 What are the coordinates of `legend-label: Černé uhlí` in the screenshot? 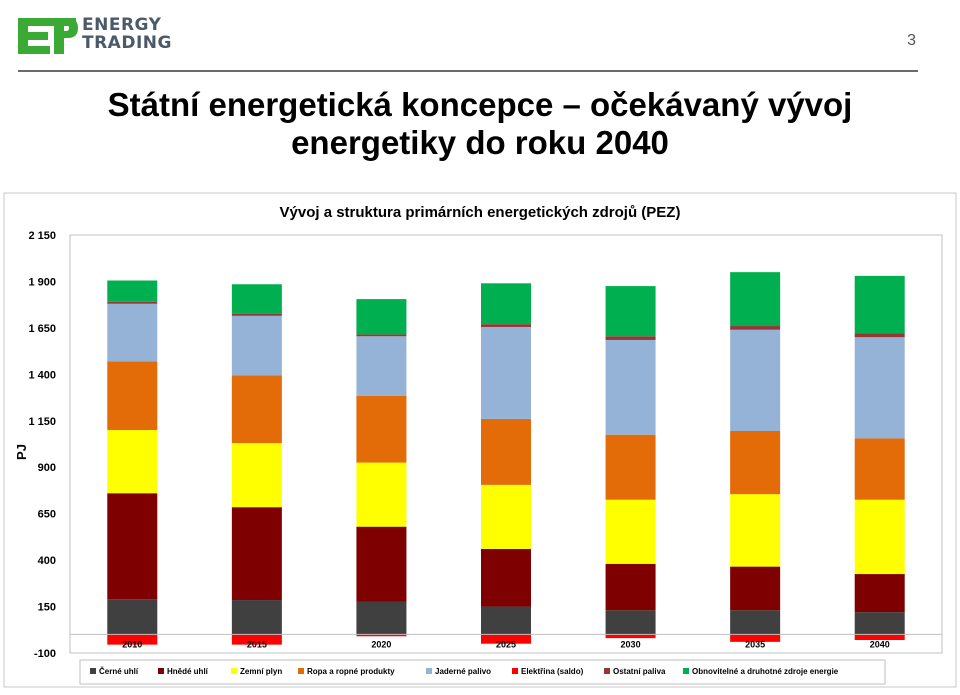 It's located at (119, 671).